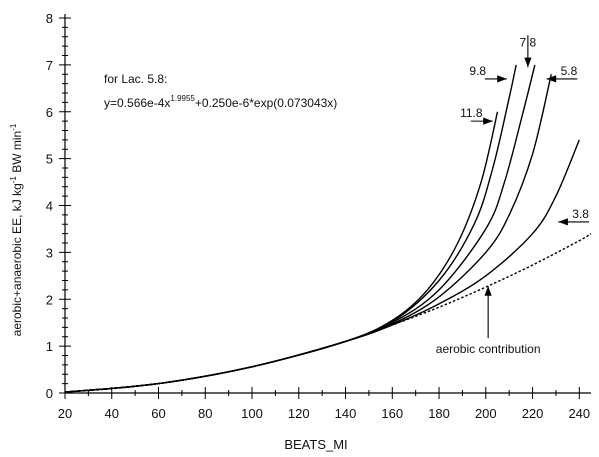 The image size is (599, 457). I want to click on y-tick-label: 0, so click(49, 393).